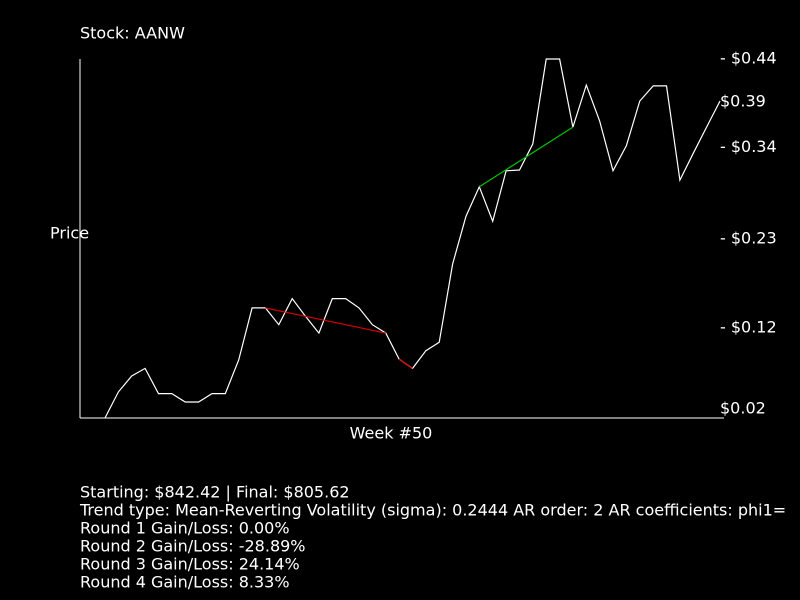 This screenshot has height=600, width=800. What do you see at coordinates (743, 407) in the screenshot?
I see `y-tick-label: $0.02` at bounding box center [743, 407].